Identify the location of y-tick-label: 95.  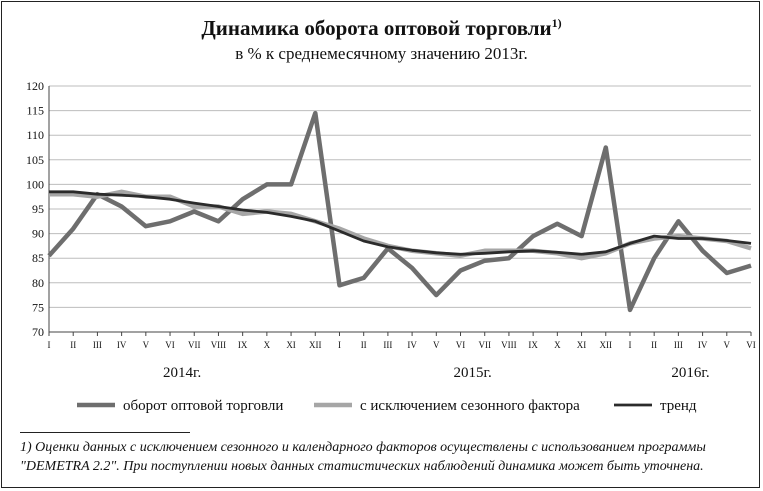
(38, 209).